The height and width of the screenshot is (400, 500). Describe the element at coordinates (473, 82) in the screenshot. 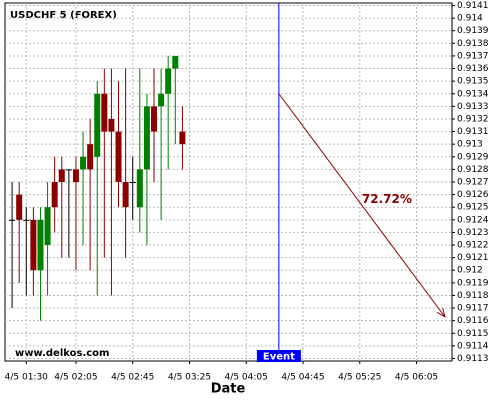

I see `y-tick-label: 0.9135` at that location.